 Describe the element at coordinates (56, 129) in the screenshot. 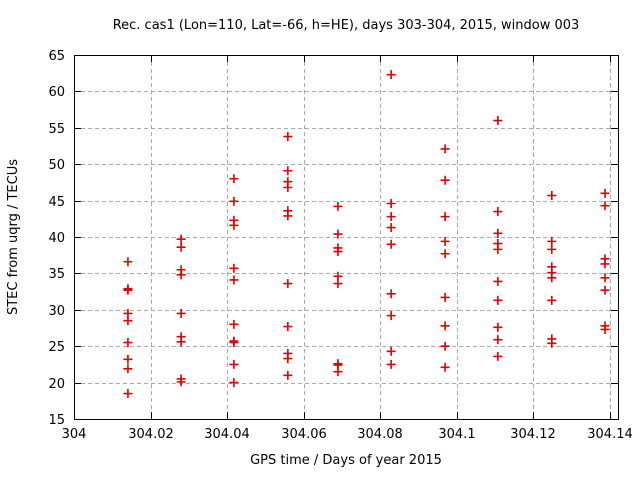

I see `svg-text: 55` at that location.